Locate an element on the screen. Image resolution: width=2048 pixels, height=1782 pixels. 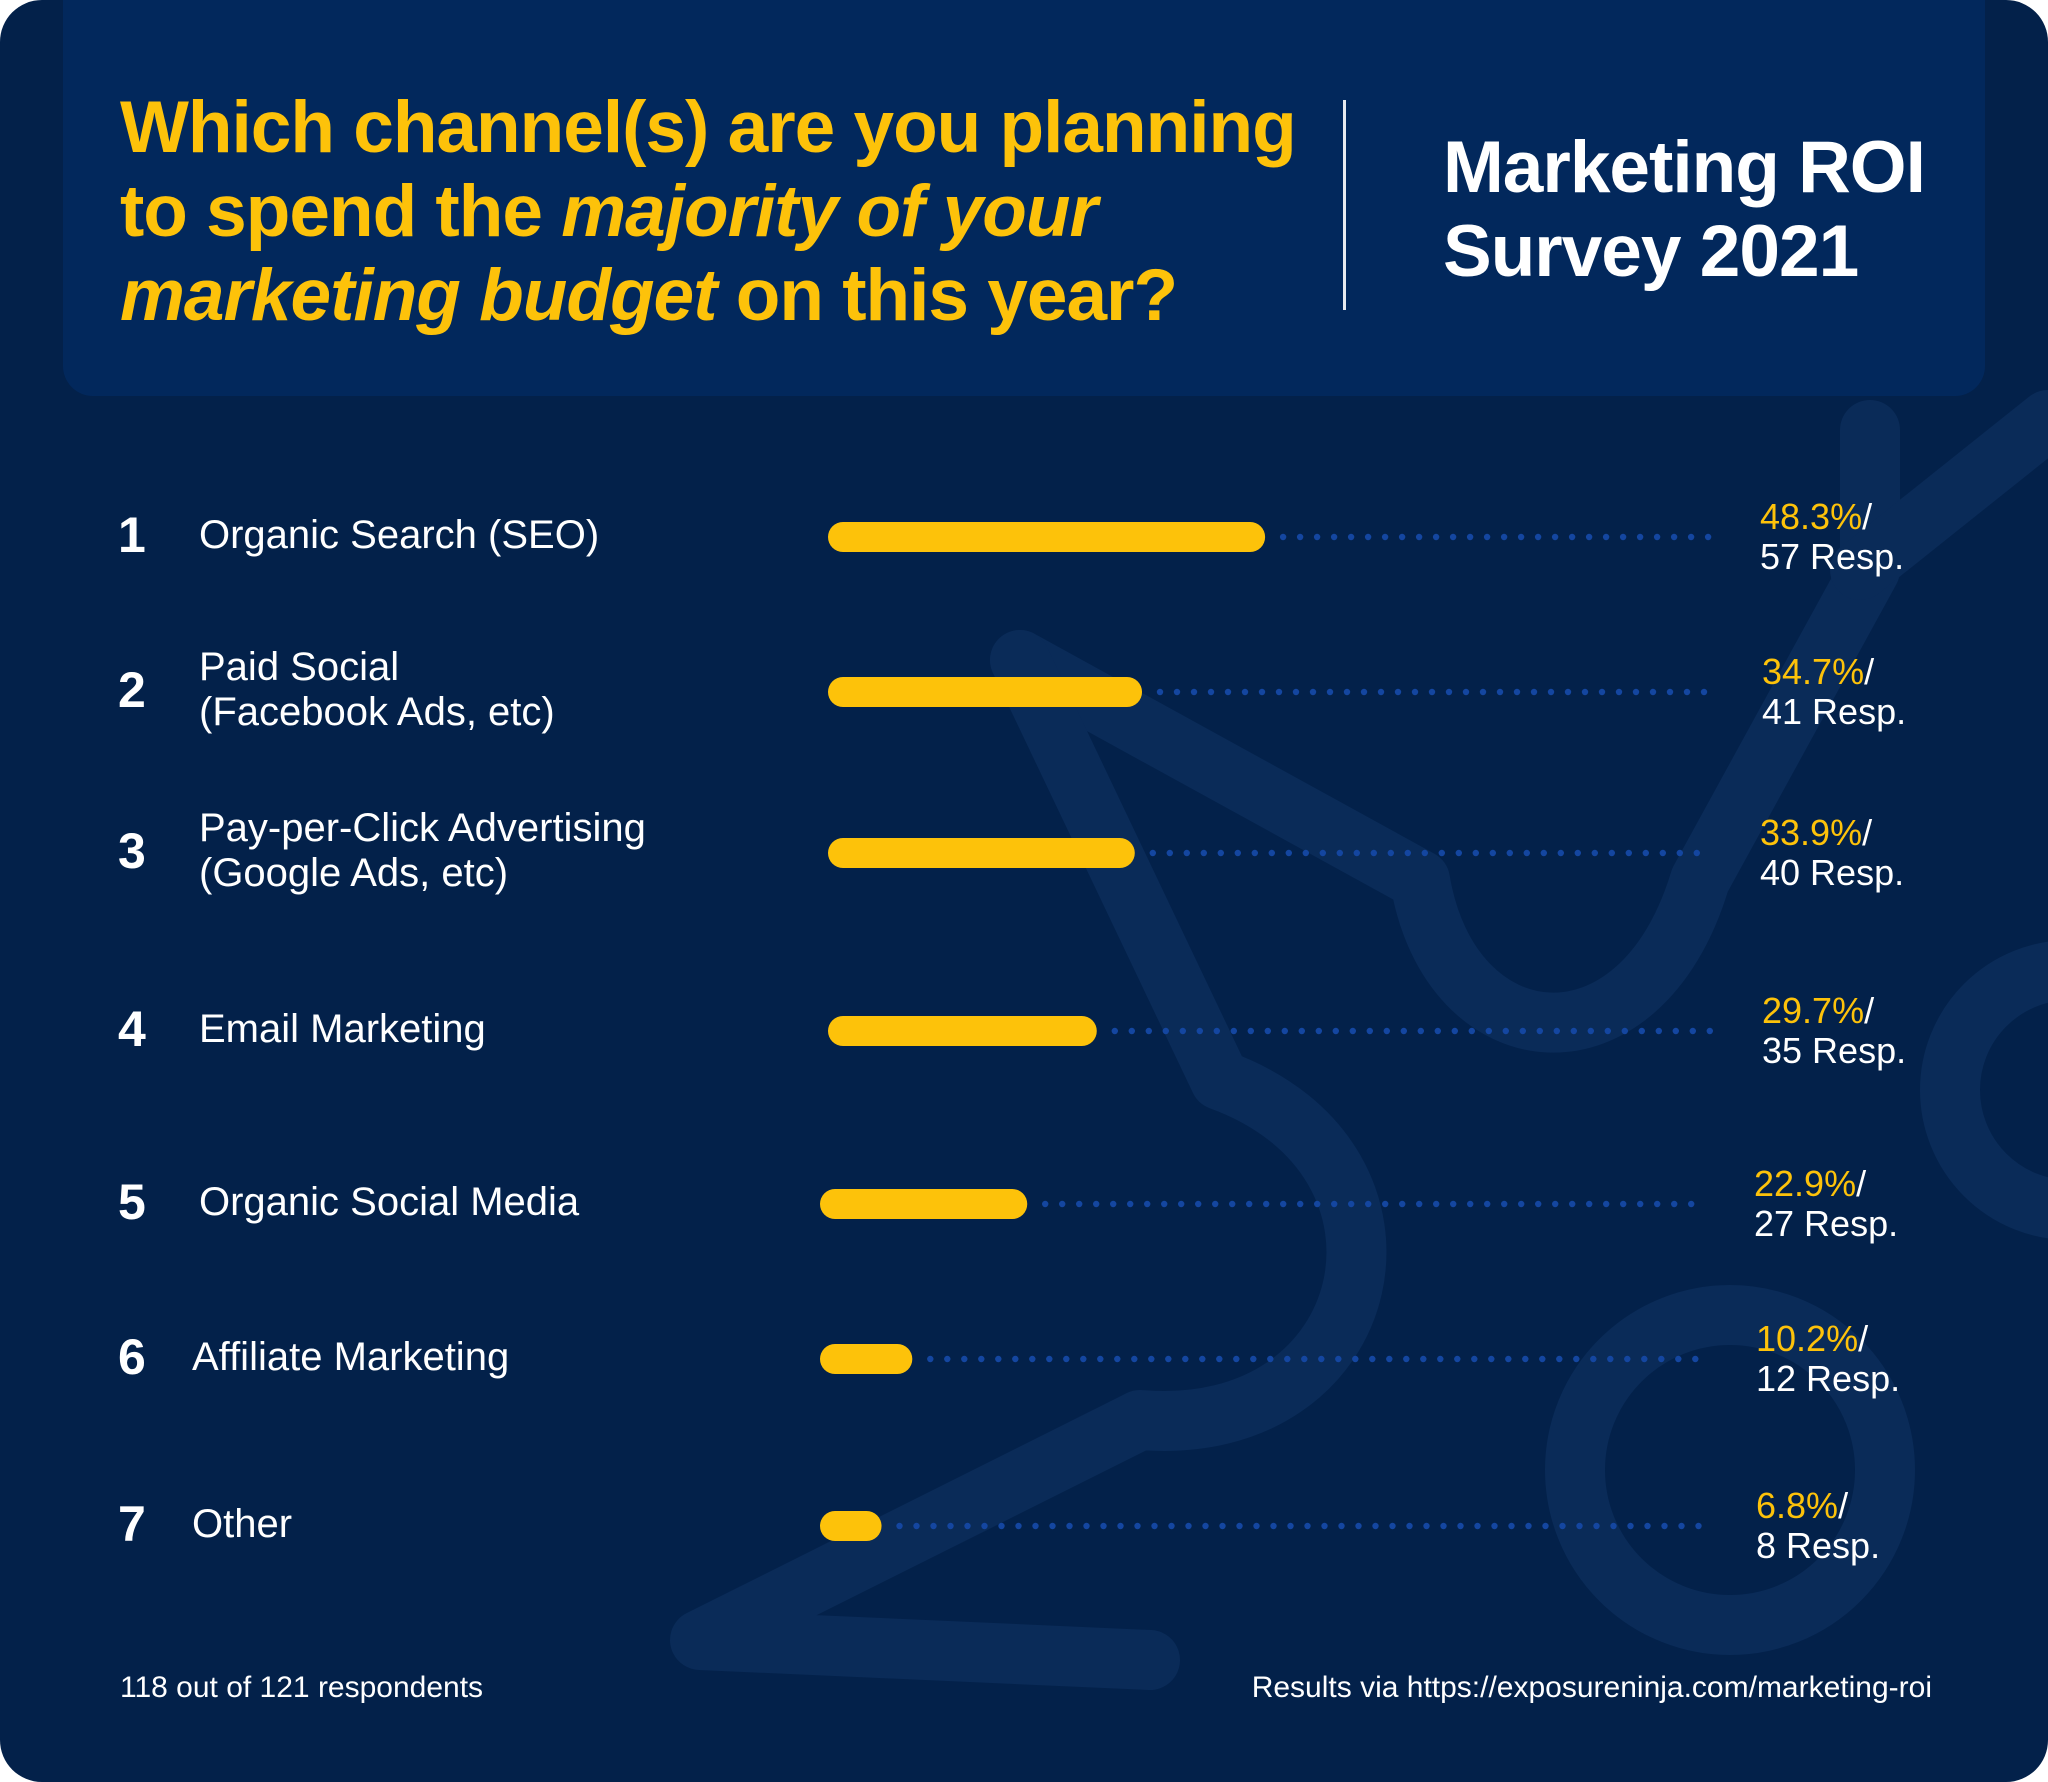
row-label-line: Affiliate Marketing is located at coordinates (351, 1356).